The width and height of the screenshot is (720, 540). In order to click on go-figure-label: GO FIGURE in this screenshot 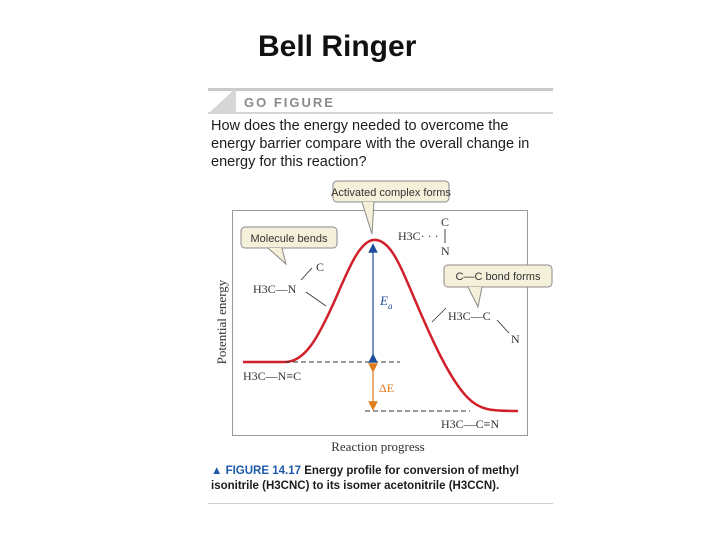, I will do `click(289, 102)`.